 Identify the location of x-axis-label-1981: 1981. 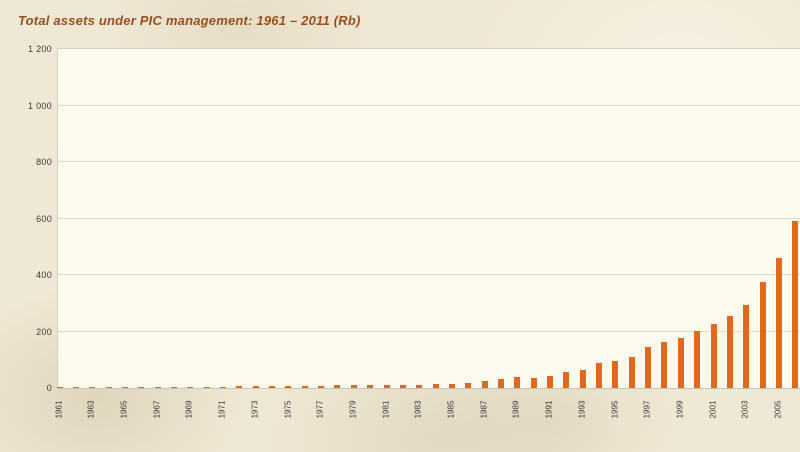
(386, 409).